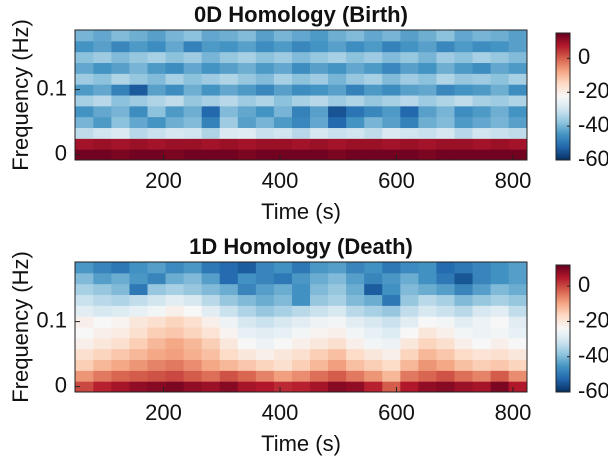 The height and width of the screenshot is (467, 608). What do you see at coordinates (301, 246) in the screenshot?
I see `chart-title: 1D Homology (Death)` at bounding box center [301, 246].